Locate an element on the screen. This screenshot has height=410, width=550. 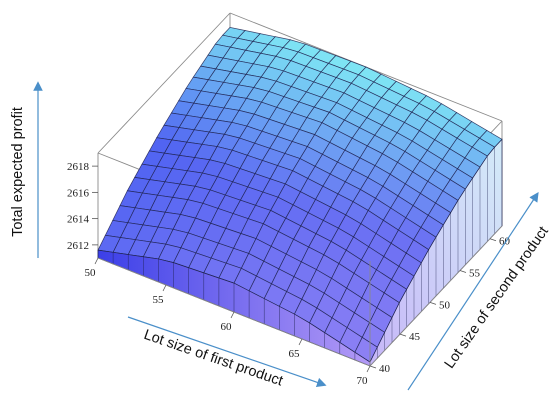
y-tick-label: 55 is located at coordinates (475, 274).